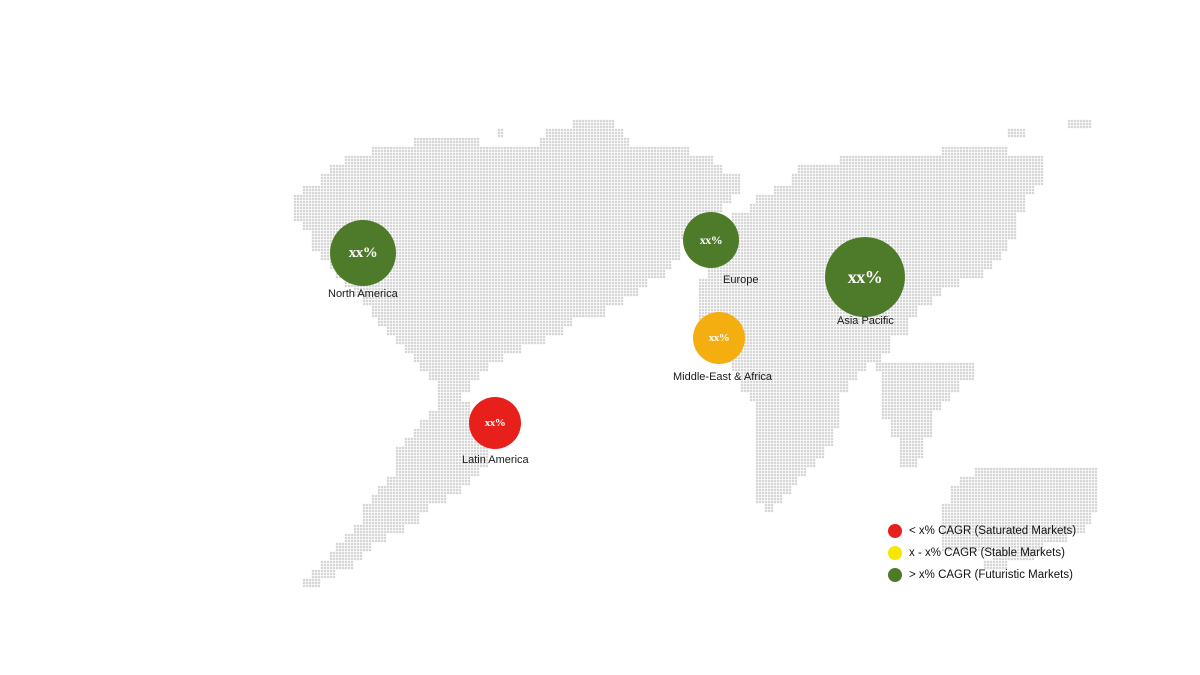 The width and height of the screenshot is (1200, 675). What do you see at coordinates (723, 377) in the screenshot?
I see `region-label-middle-east-africa: Middle-East & Africa` at bounding box center [723, 377].